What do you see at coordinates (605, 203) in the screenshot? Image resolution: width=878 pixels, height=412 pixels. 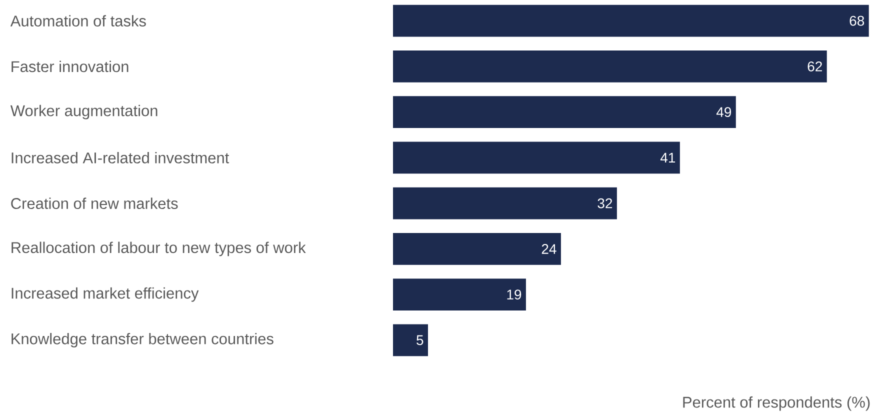 I see `data-label: 32` at bounding box center [605, 203].